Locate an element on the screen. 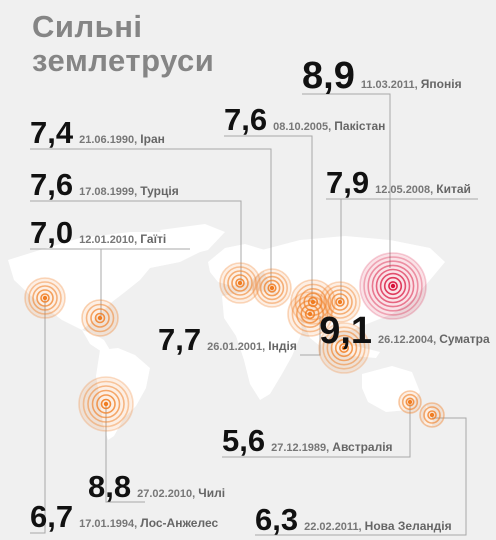  quake-10-magnitude: 6,7 is located at coordinates (51, 516).